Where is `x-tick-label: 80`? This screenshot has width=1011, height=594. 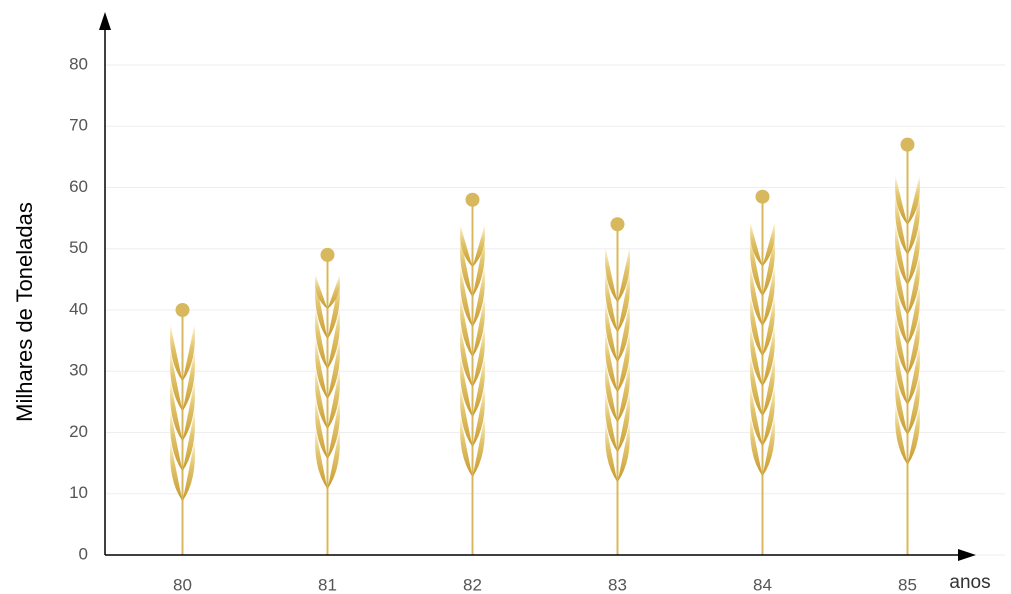
x-tick-label: 80 is located at coordinates (182, 584).